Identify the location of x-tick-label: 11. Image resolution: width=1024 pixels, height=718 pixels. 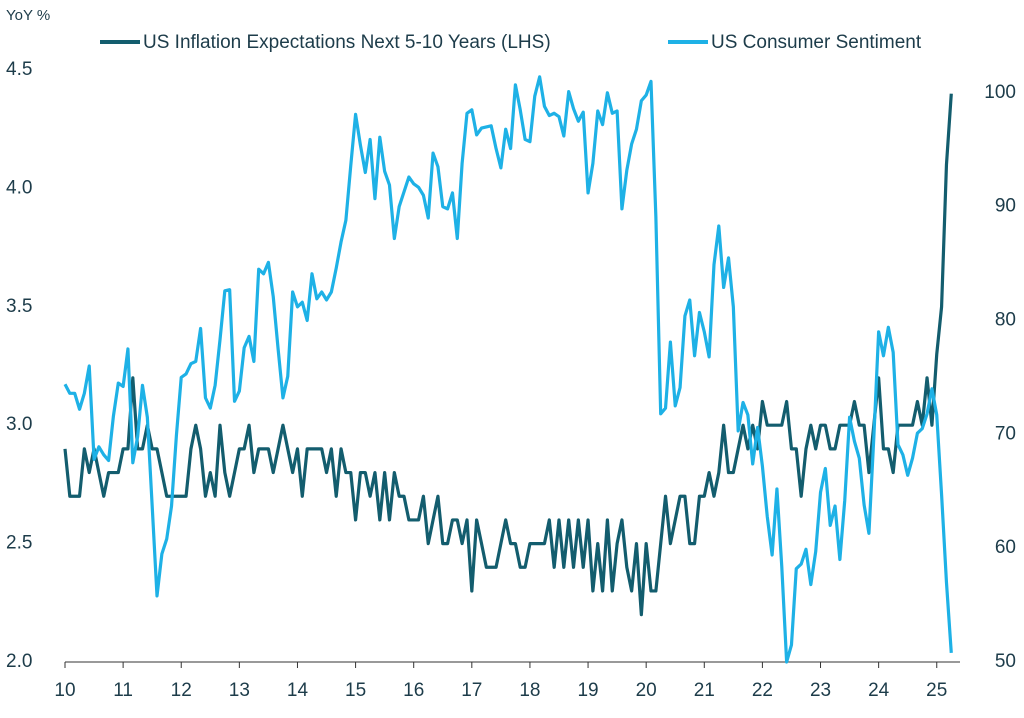
(123, 690).